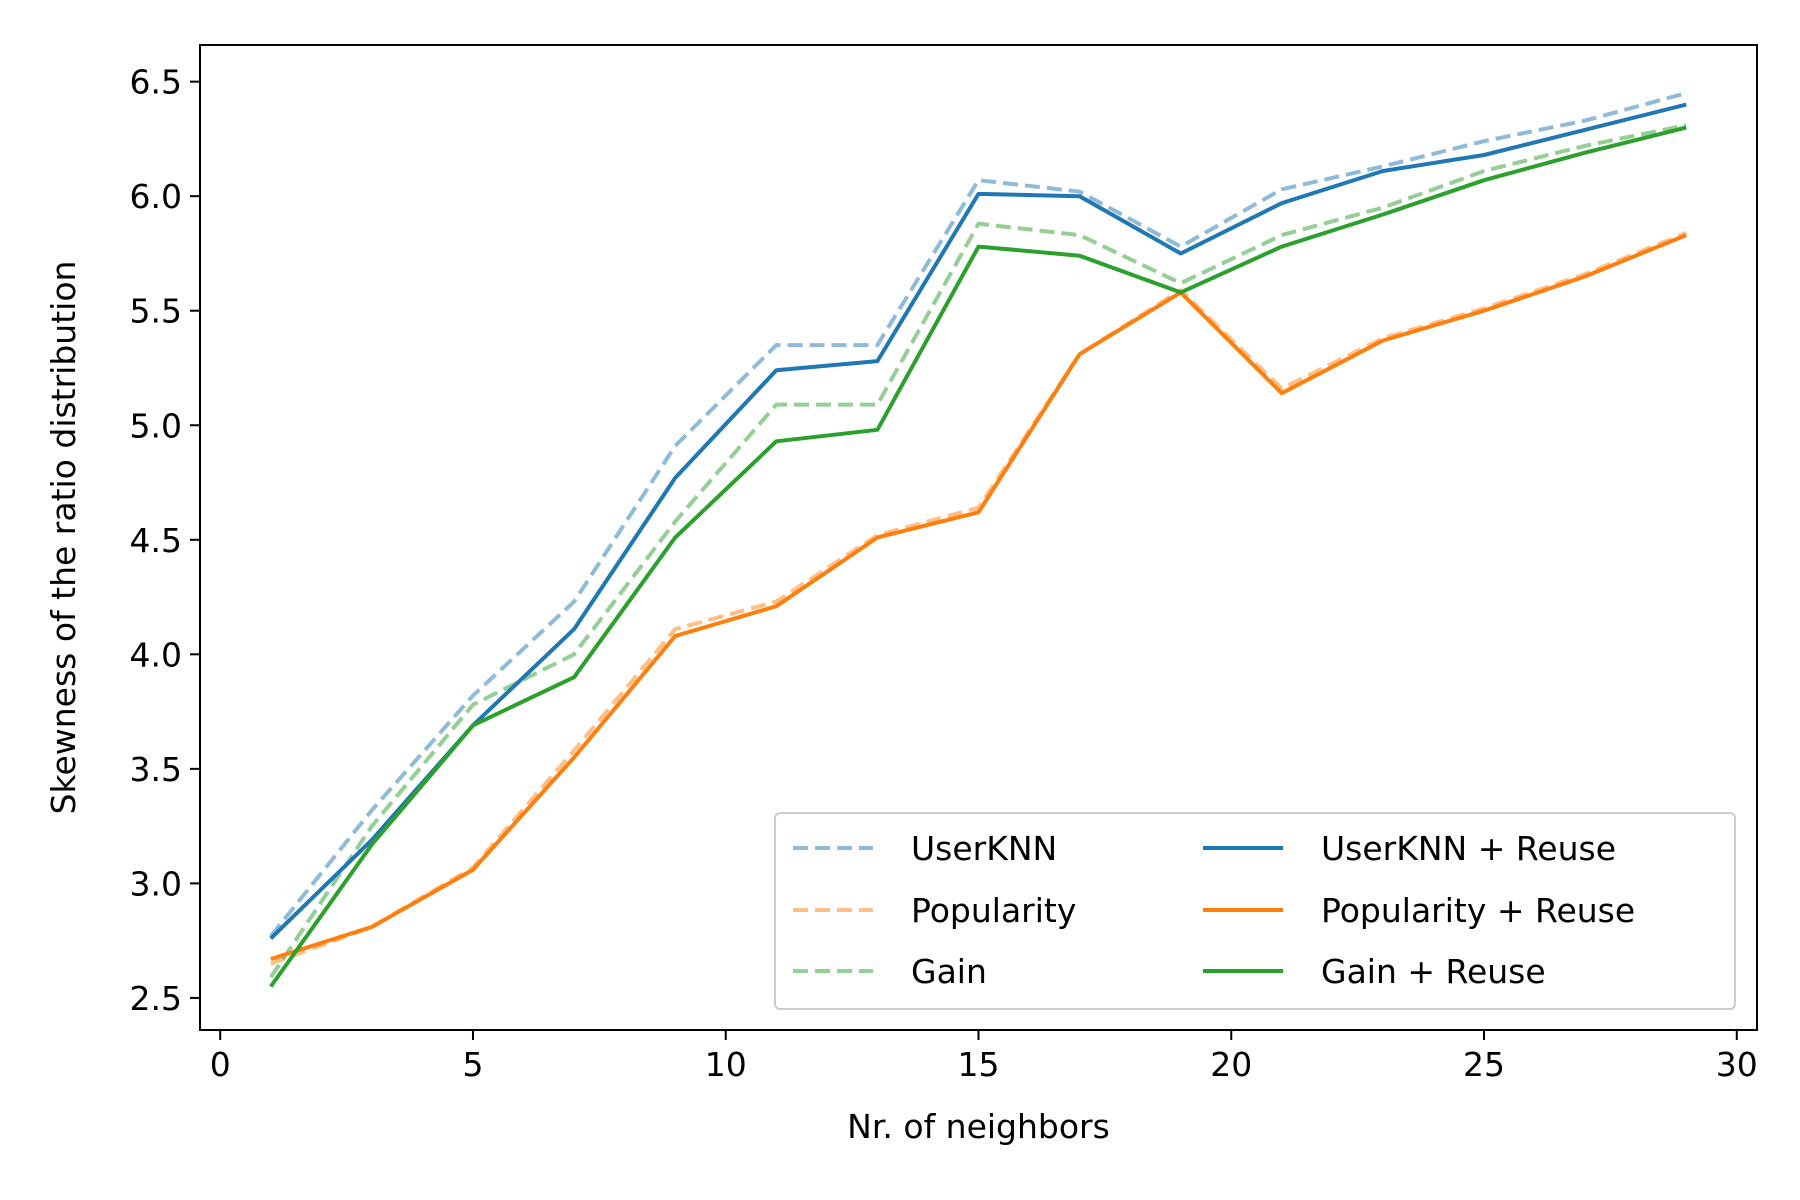 Image resolution: width=1800 pixels, height=1200 pixels. Describe the element at coordinates (949, 971) in the screenshot. I see `legend-label: Gain` at that location.